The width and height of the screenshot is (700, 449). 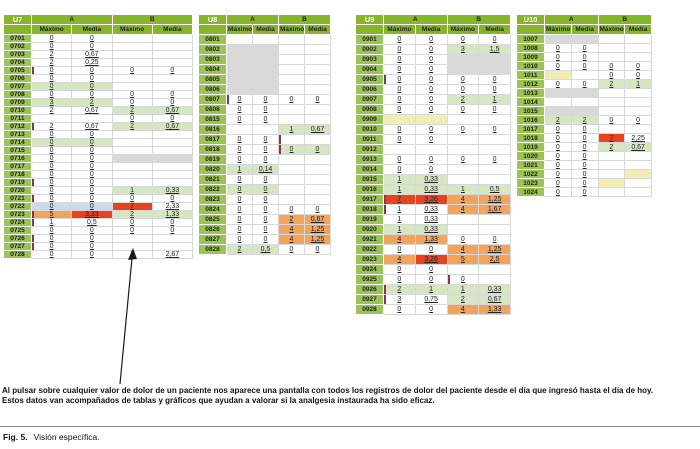 What do you see at coordinates (172, 254) in the screenshot?
I see `pain-value-cell: 2,67` at bounding box center [172, 254].